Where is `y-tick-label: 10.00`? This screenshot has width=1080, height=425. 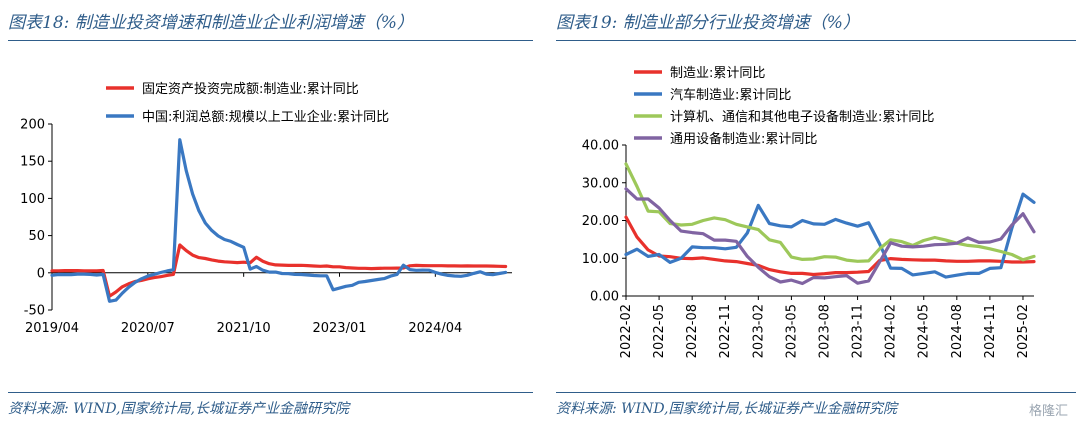
y-tick-label: 10.00 is located at coordinates (600, 259).